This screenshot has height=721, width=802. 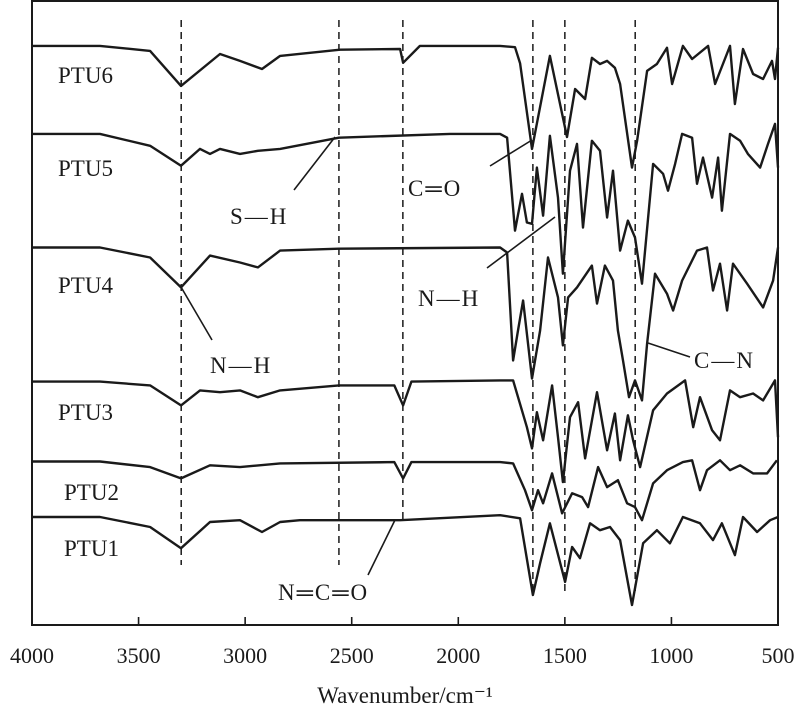 I want to click on series-label-ptu6: PTU6, so click(x=85, y=75).